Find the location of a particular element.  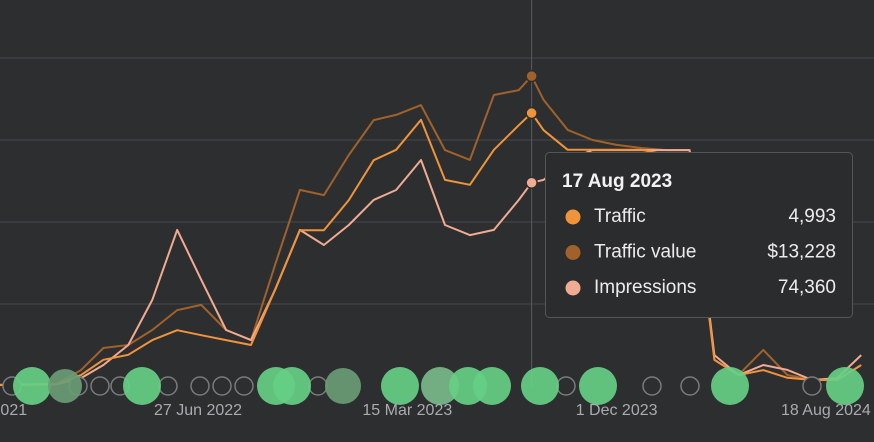

legend-label: Traffic is located at coordinates (620, 216).